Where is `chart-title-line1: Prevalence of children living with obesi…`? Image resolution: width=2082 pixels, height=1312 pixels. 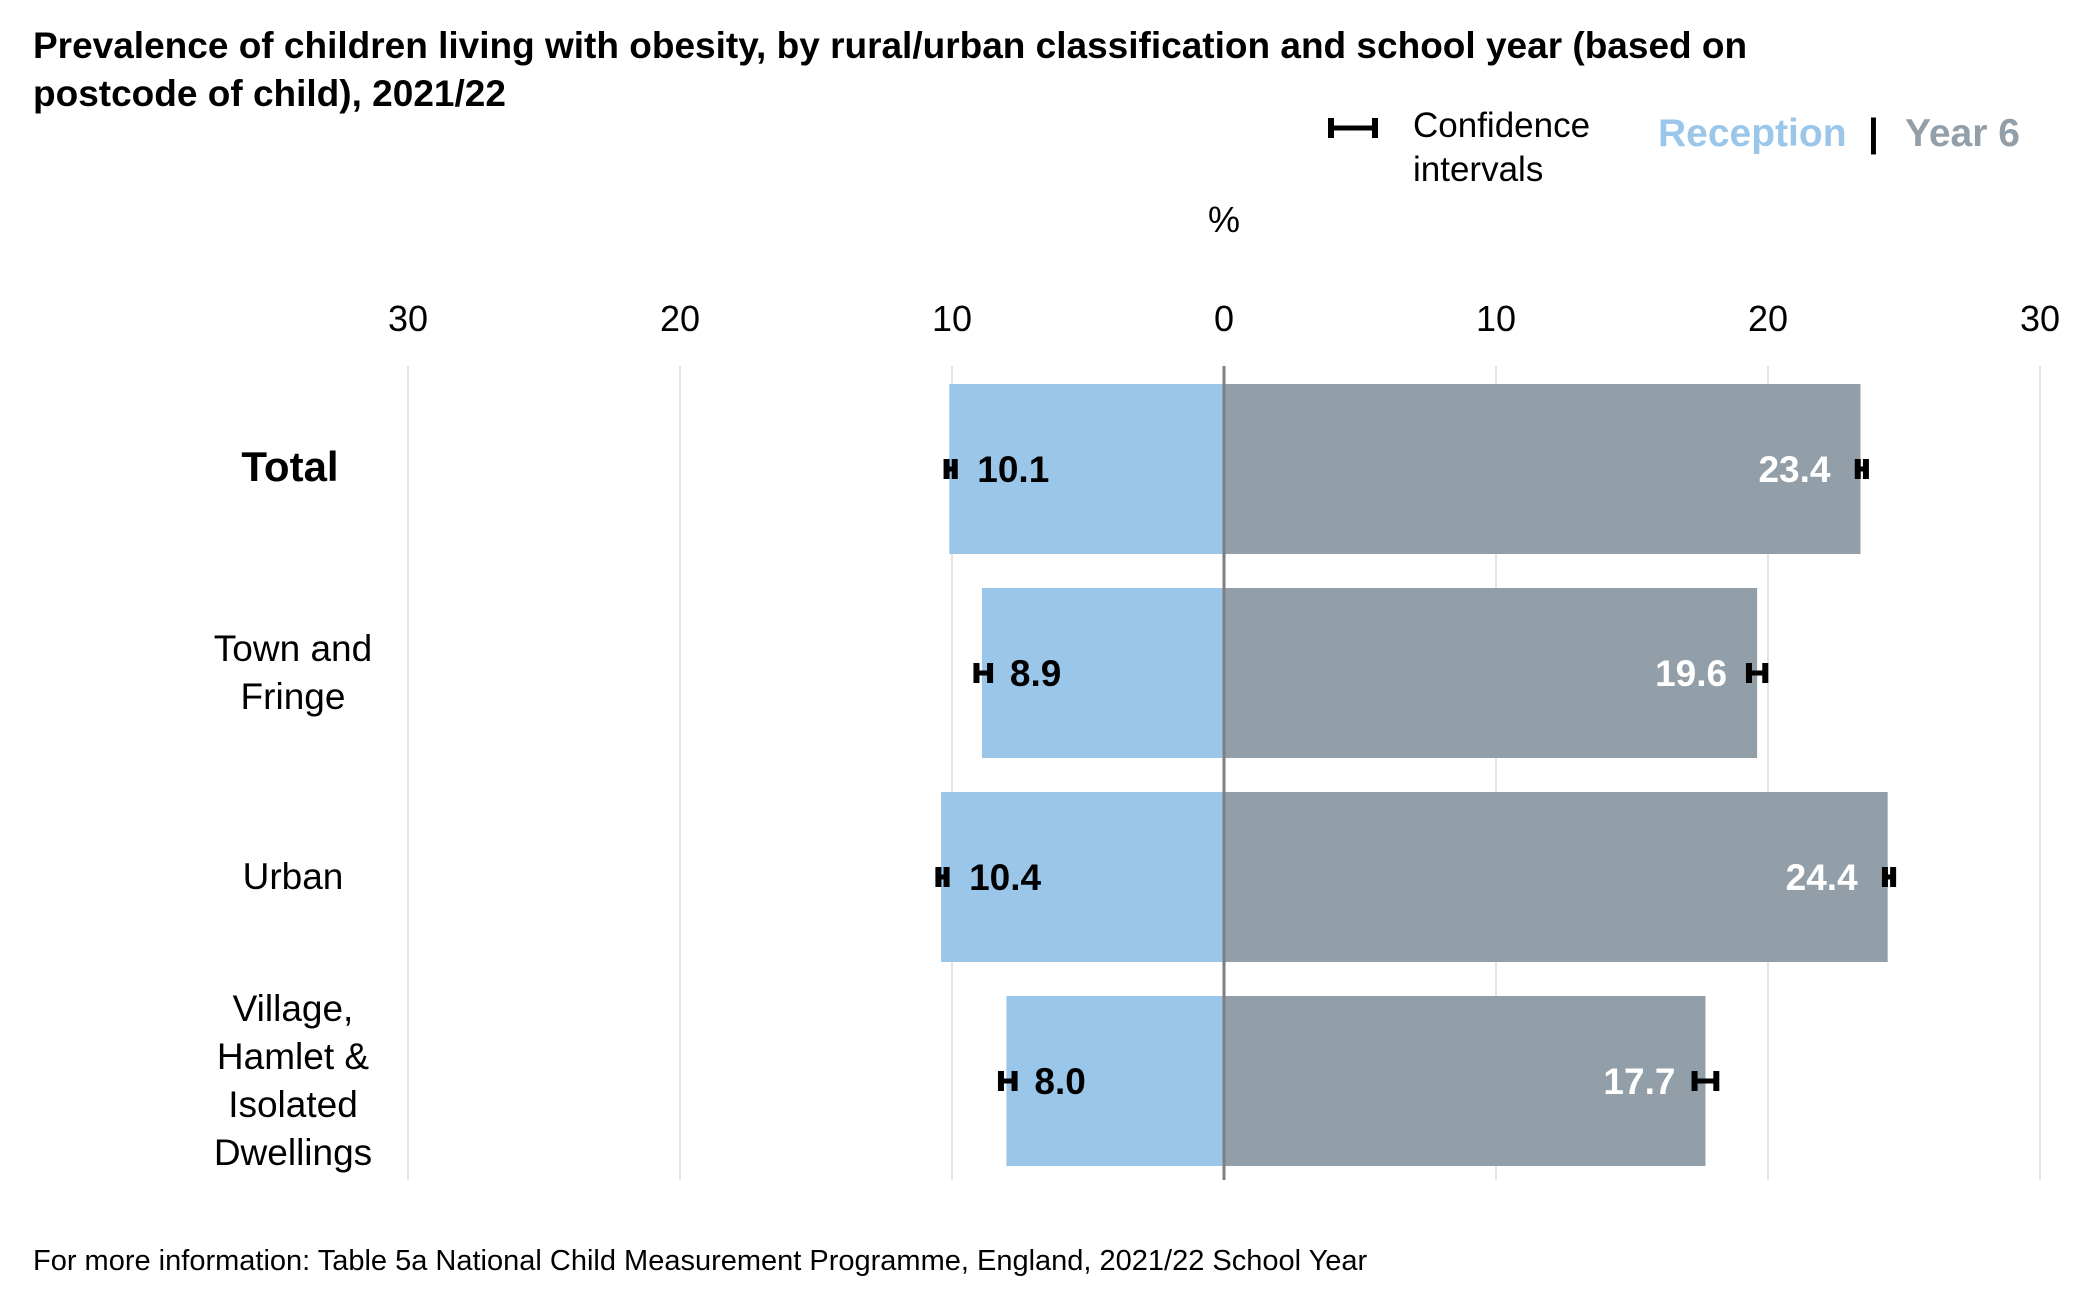
chart-title-line1: Prevalence of children living with obesi… is located at coordinates (890, 45).